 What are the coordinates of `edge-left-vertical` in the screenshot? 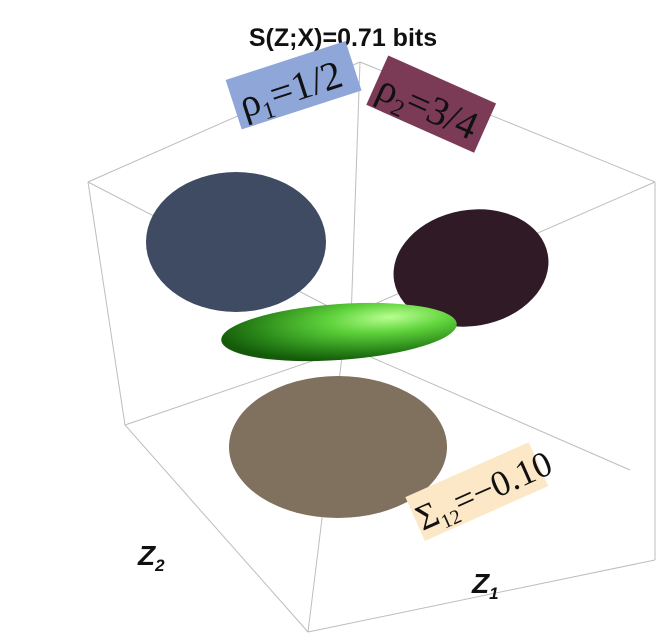 It's located at (106, 303).